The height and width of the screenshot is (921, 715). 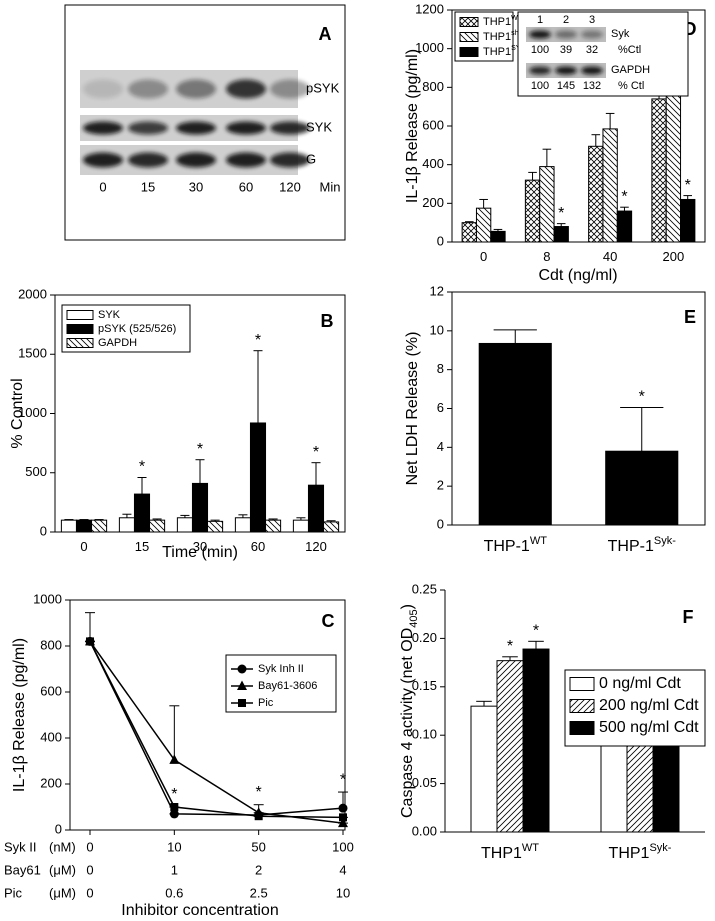 What do you see at coordinates (216, 728) in the screenshot?
I see `series-line` at bounding box center [216, 728].